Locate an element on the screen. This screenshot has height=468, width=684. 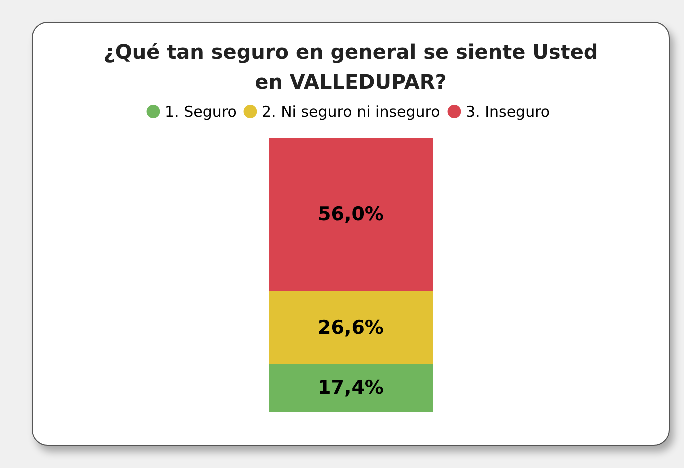
data-label: 17,4% is located at coordinates (351, 388).